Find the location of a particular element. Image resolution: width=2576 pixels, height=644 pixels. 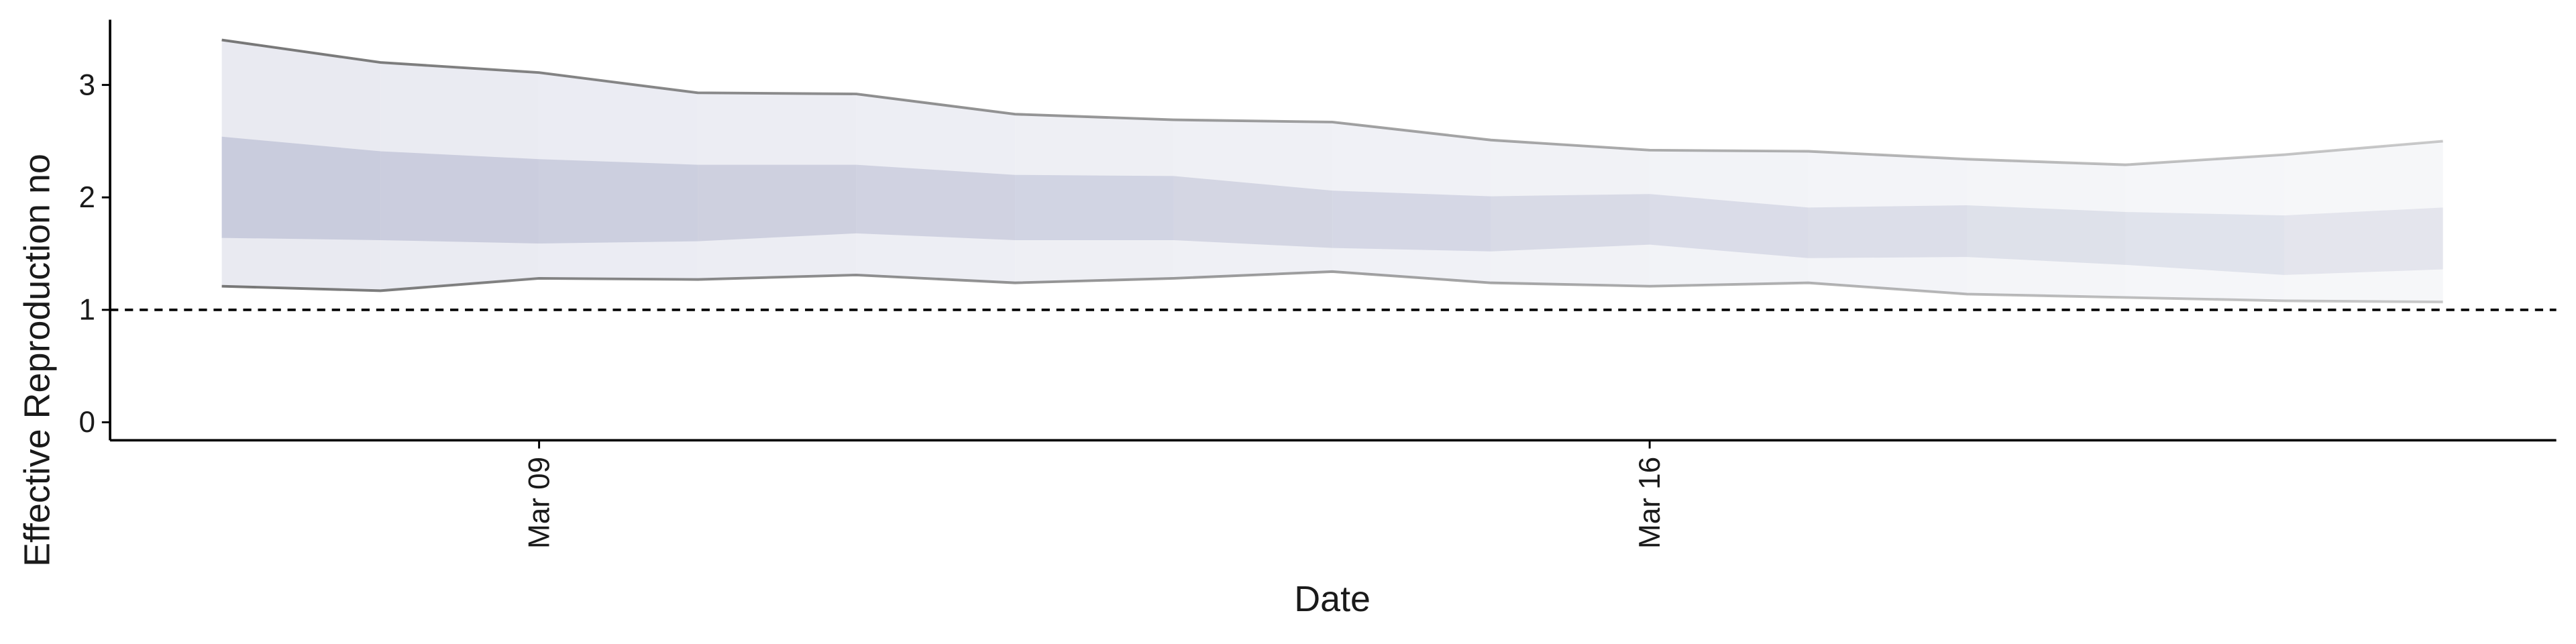

y-tick-label: 0 is located at coordinates (87, 422).